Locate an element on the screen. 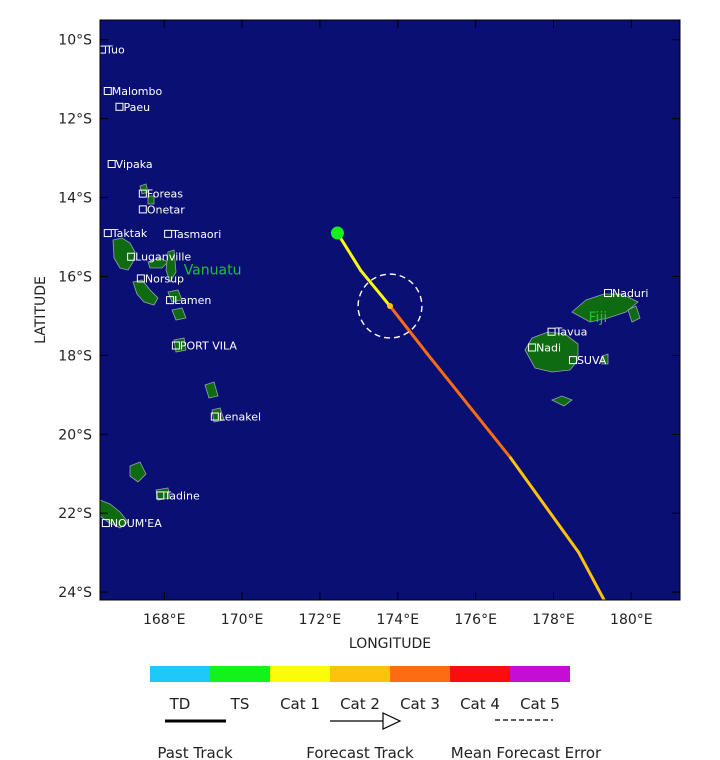 Image resolution: width=720 pixels, height=760 pixels. island-taveuni is located at coordinates (634, 314).